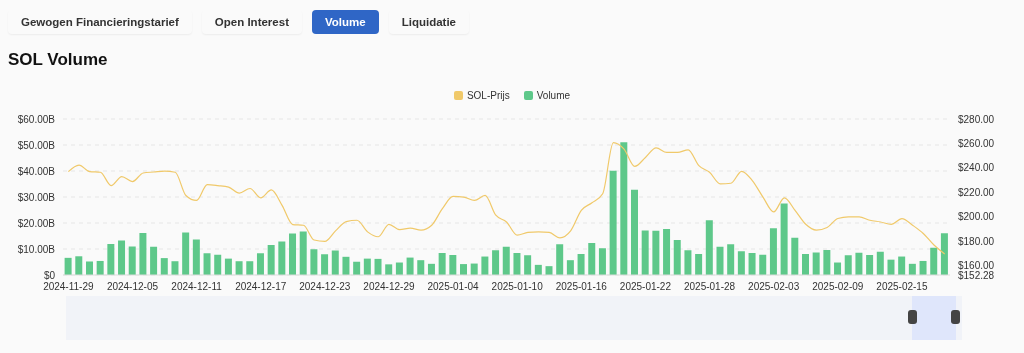  What do you see at coordinates (132, 287) in the screenshot?
I see `x-tick-label: 2024-12-05` at bounding box center [132, 287].